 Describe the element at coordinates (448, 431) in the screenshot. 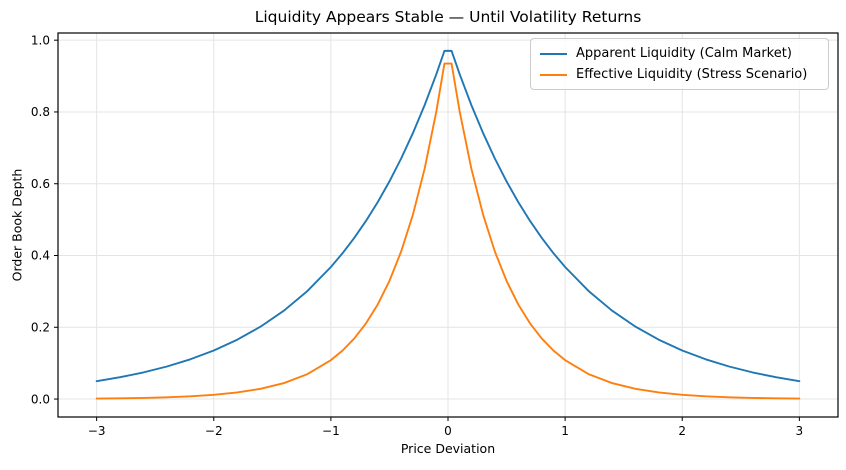

I see `x-tick-label: 0` at that location.